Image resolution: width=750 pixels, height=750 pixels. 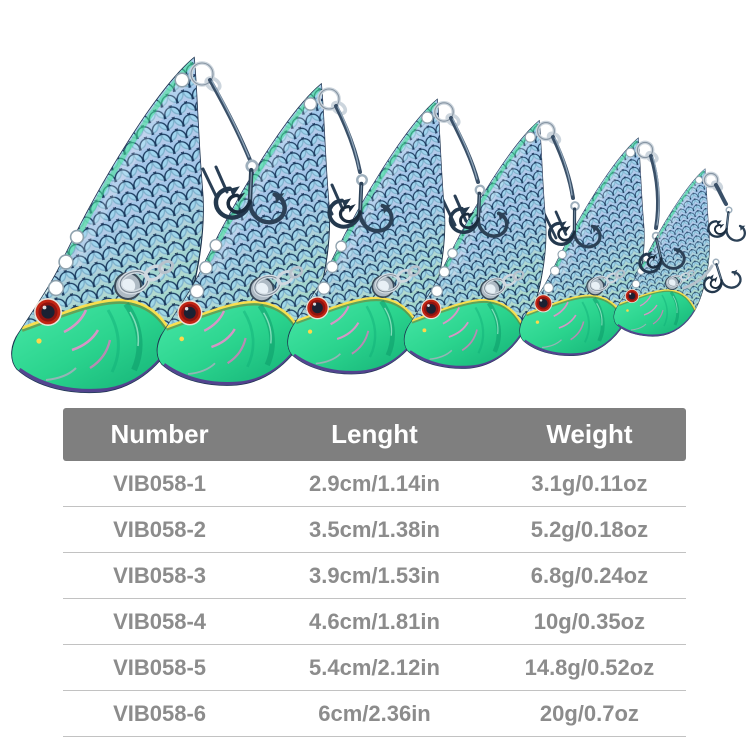 I want to click on cell-number: VIB058-4, so click(x=160, y=621).